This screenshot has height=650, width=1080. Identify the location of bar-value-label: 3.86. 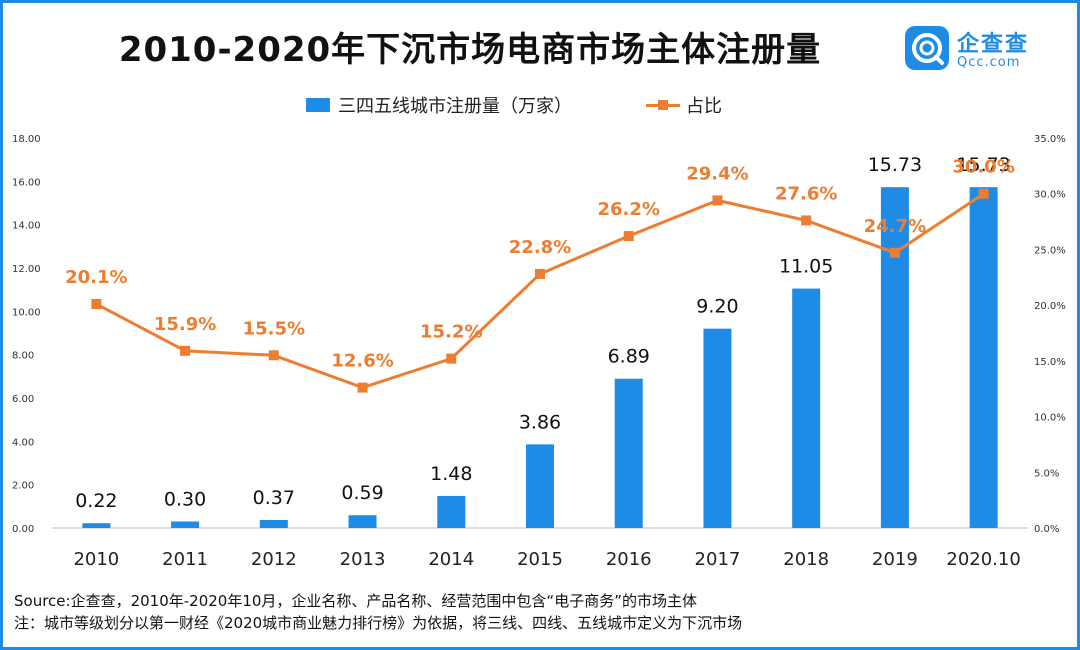
(540, 422).